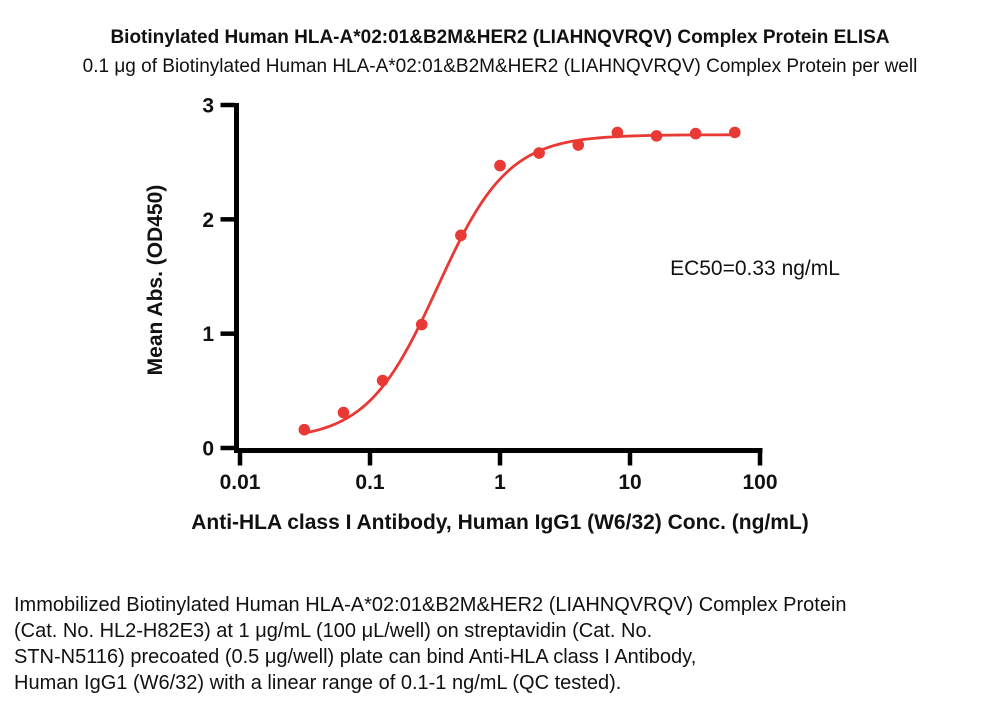 Image resolution: width=1000 pixels, height=709 pixels. Describe the element at coordinates (629, 482) in the screenshot. I see `x-tick-label: 10` at that location.